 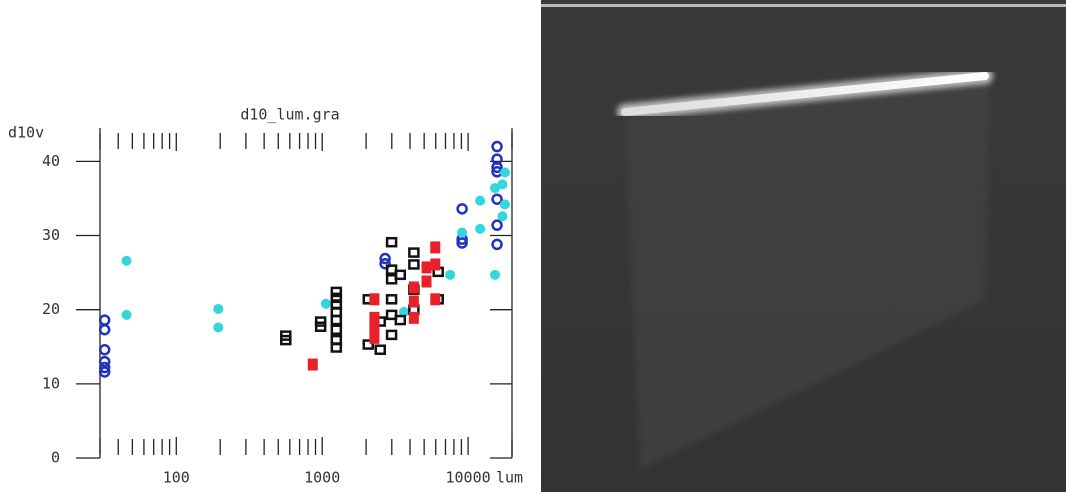 What do you see at coordinates (322, 478) in the screenshot?
I see `x-tick-label: 1000` at bounding box center [322, 478].